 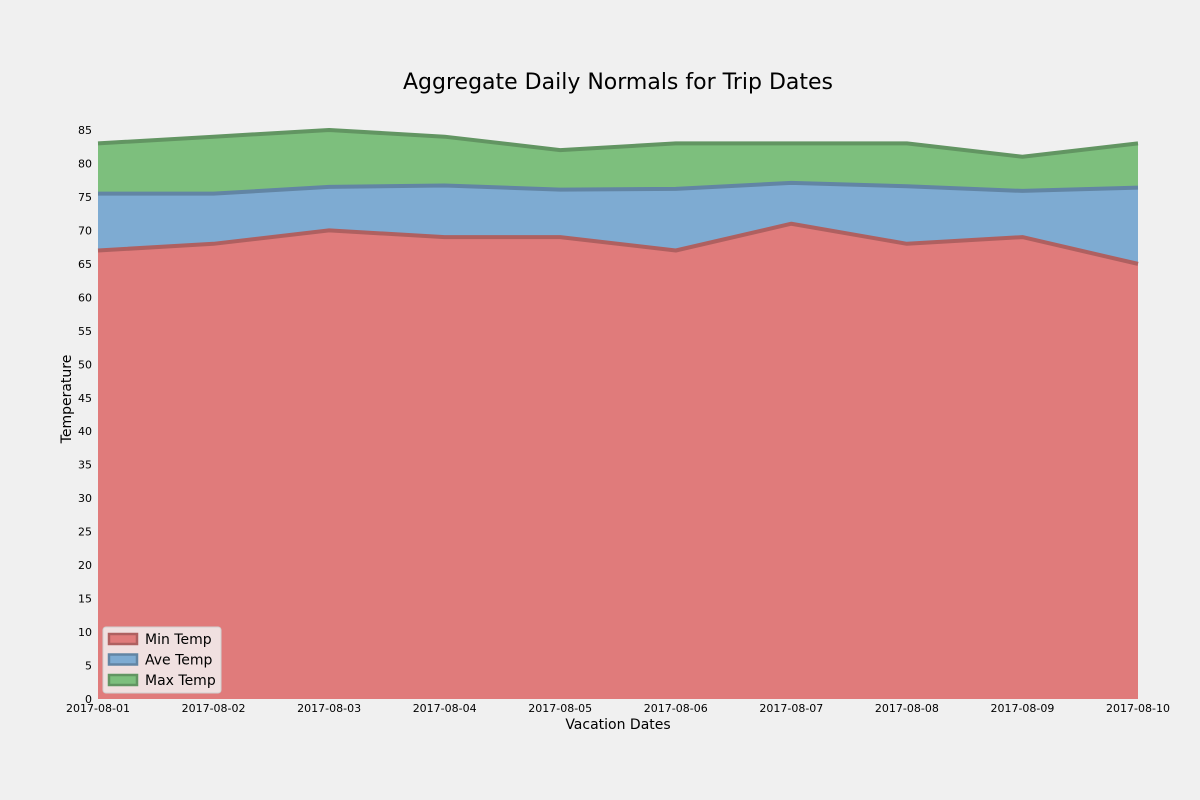 What do you see at coordinates (676, 708) in the screenshot?
I see `x-tick-label: 2017-08-06` at bounding box center [676, 708].